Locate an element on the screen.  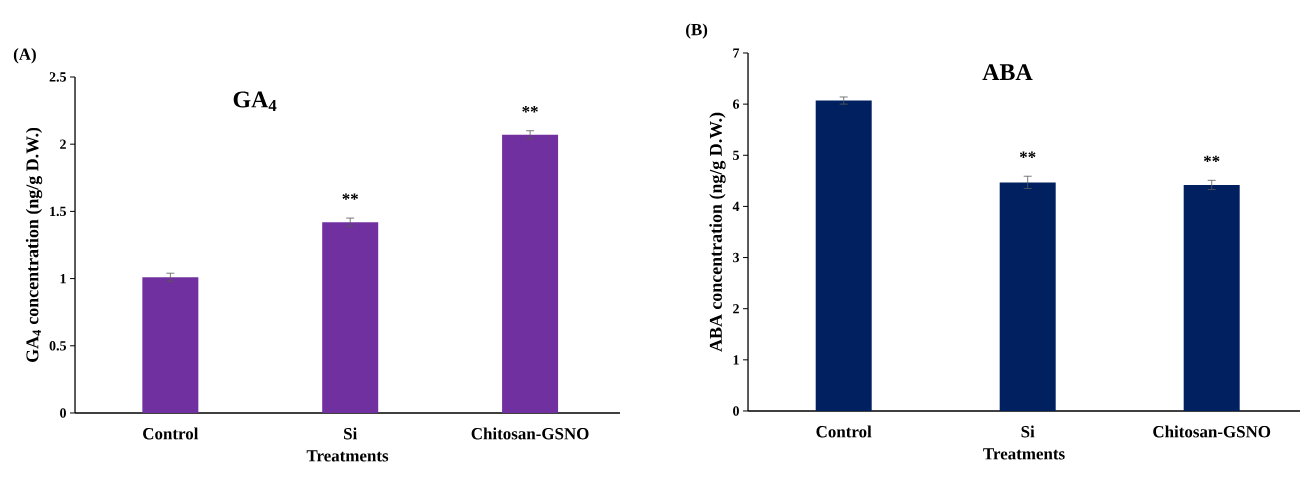
y-axis-title: GA$_{4}$ concentration (ng/g D.W.) is located at coordinates (34, 244).